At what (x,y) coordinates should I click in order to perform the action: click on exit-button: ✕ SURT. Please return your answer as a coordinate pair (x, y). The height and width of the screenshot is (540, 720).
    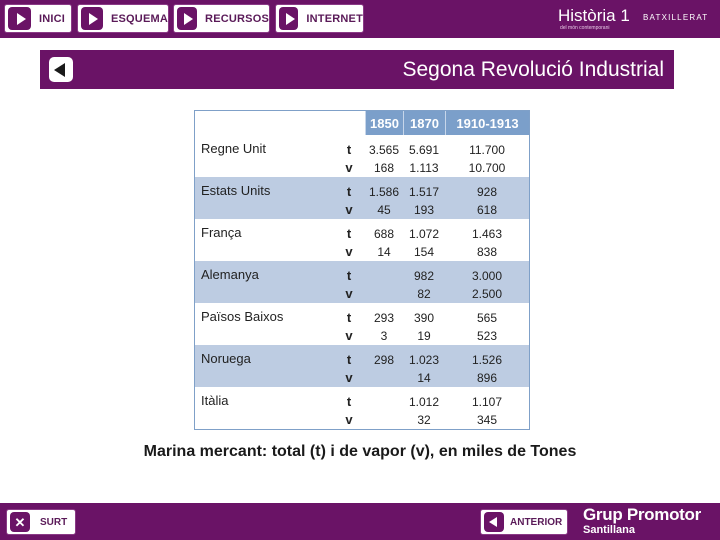
    Looking at the image, I should click on (41, 522).